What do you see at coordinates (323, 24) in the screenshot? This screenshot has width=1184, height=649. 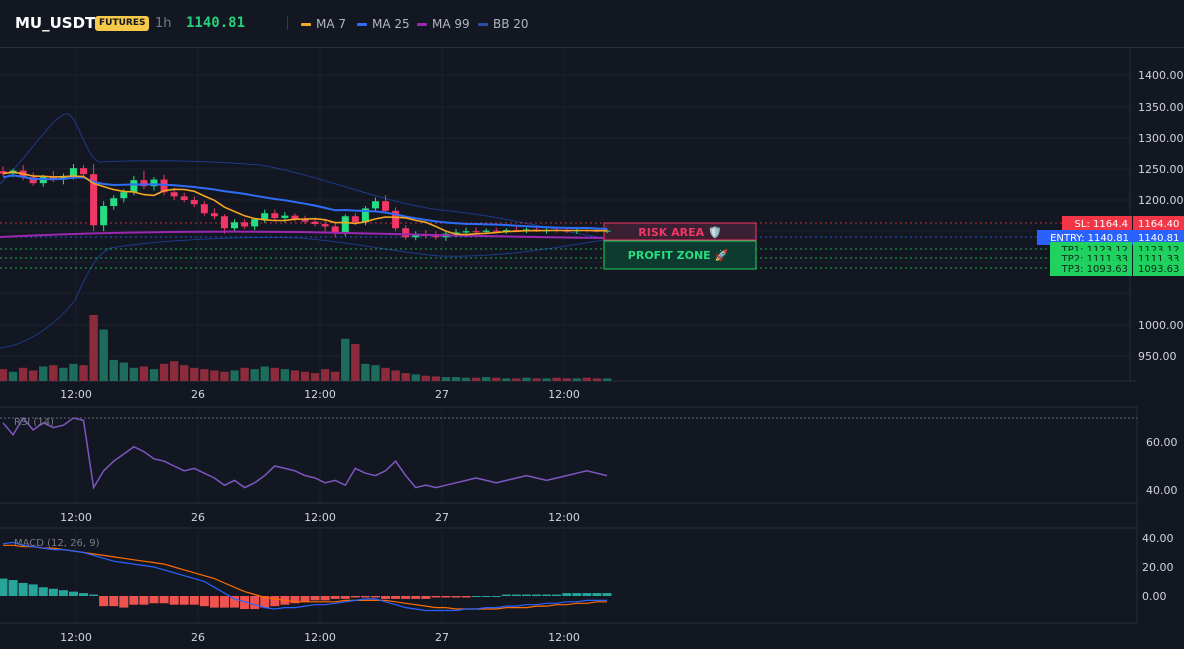 I see `legend-ma7: MA 7` at bounding box center [323, 24].